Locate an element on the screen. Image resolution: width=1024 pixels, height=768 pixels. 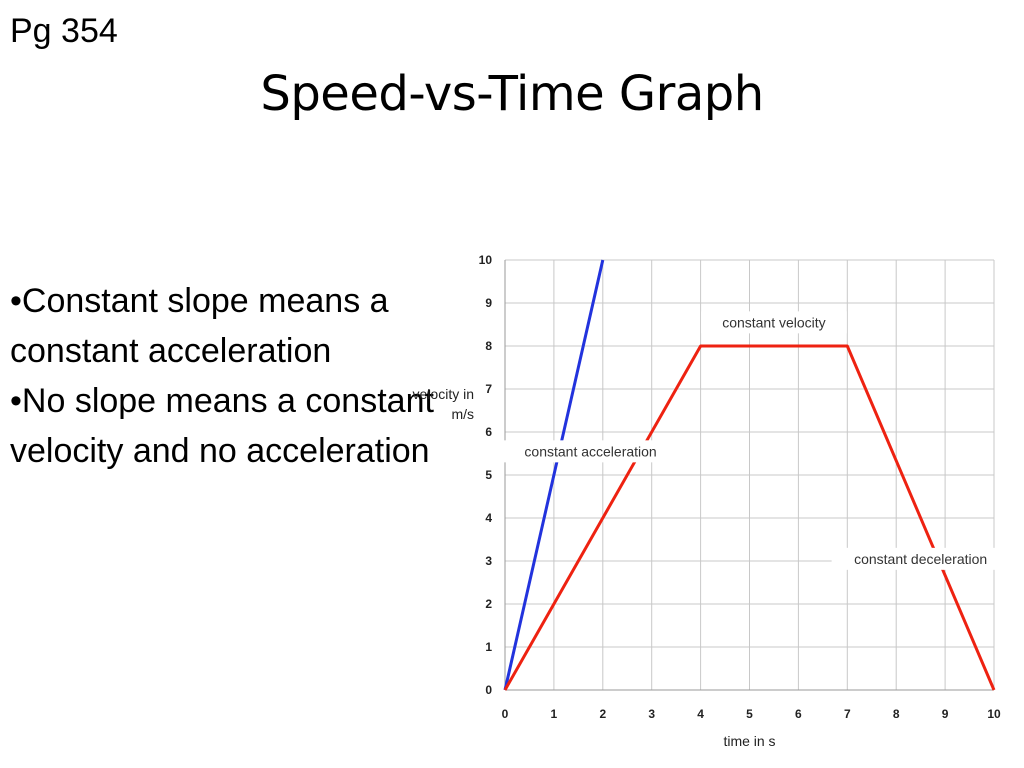
x-axis-label: time in s is located at coordinates (749, 741).